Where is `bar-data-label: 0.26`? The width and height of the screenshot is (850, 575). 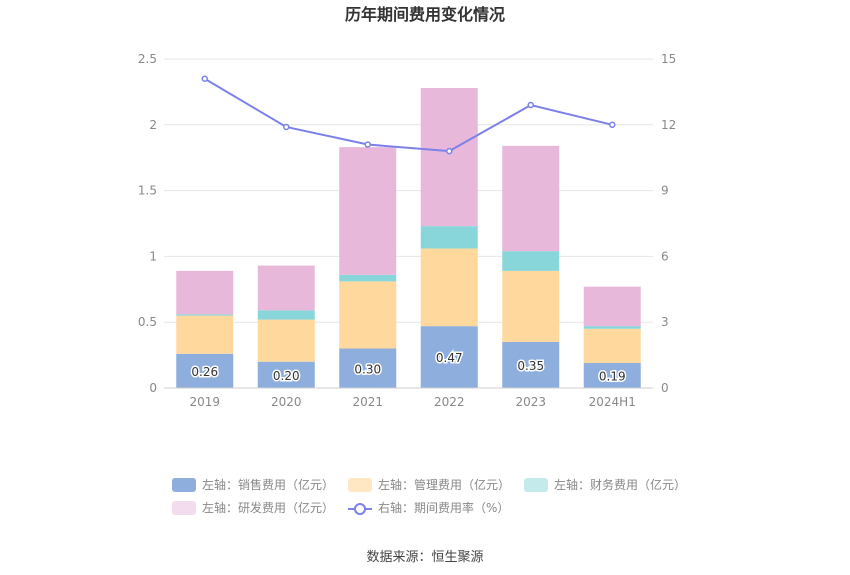 bar-data-label: 0.26 is located at coordinates (204, 372).